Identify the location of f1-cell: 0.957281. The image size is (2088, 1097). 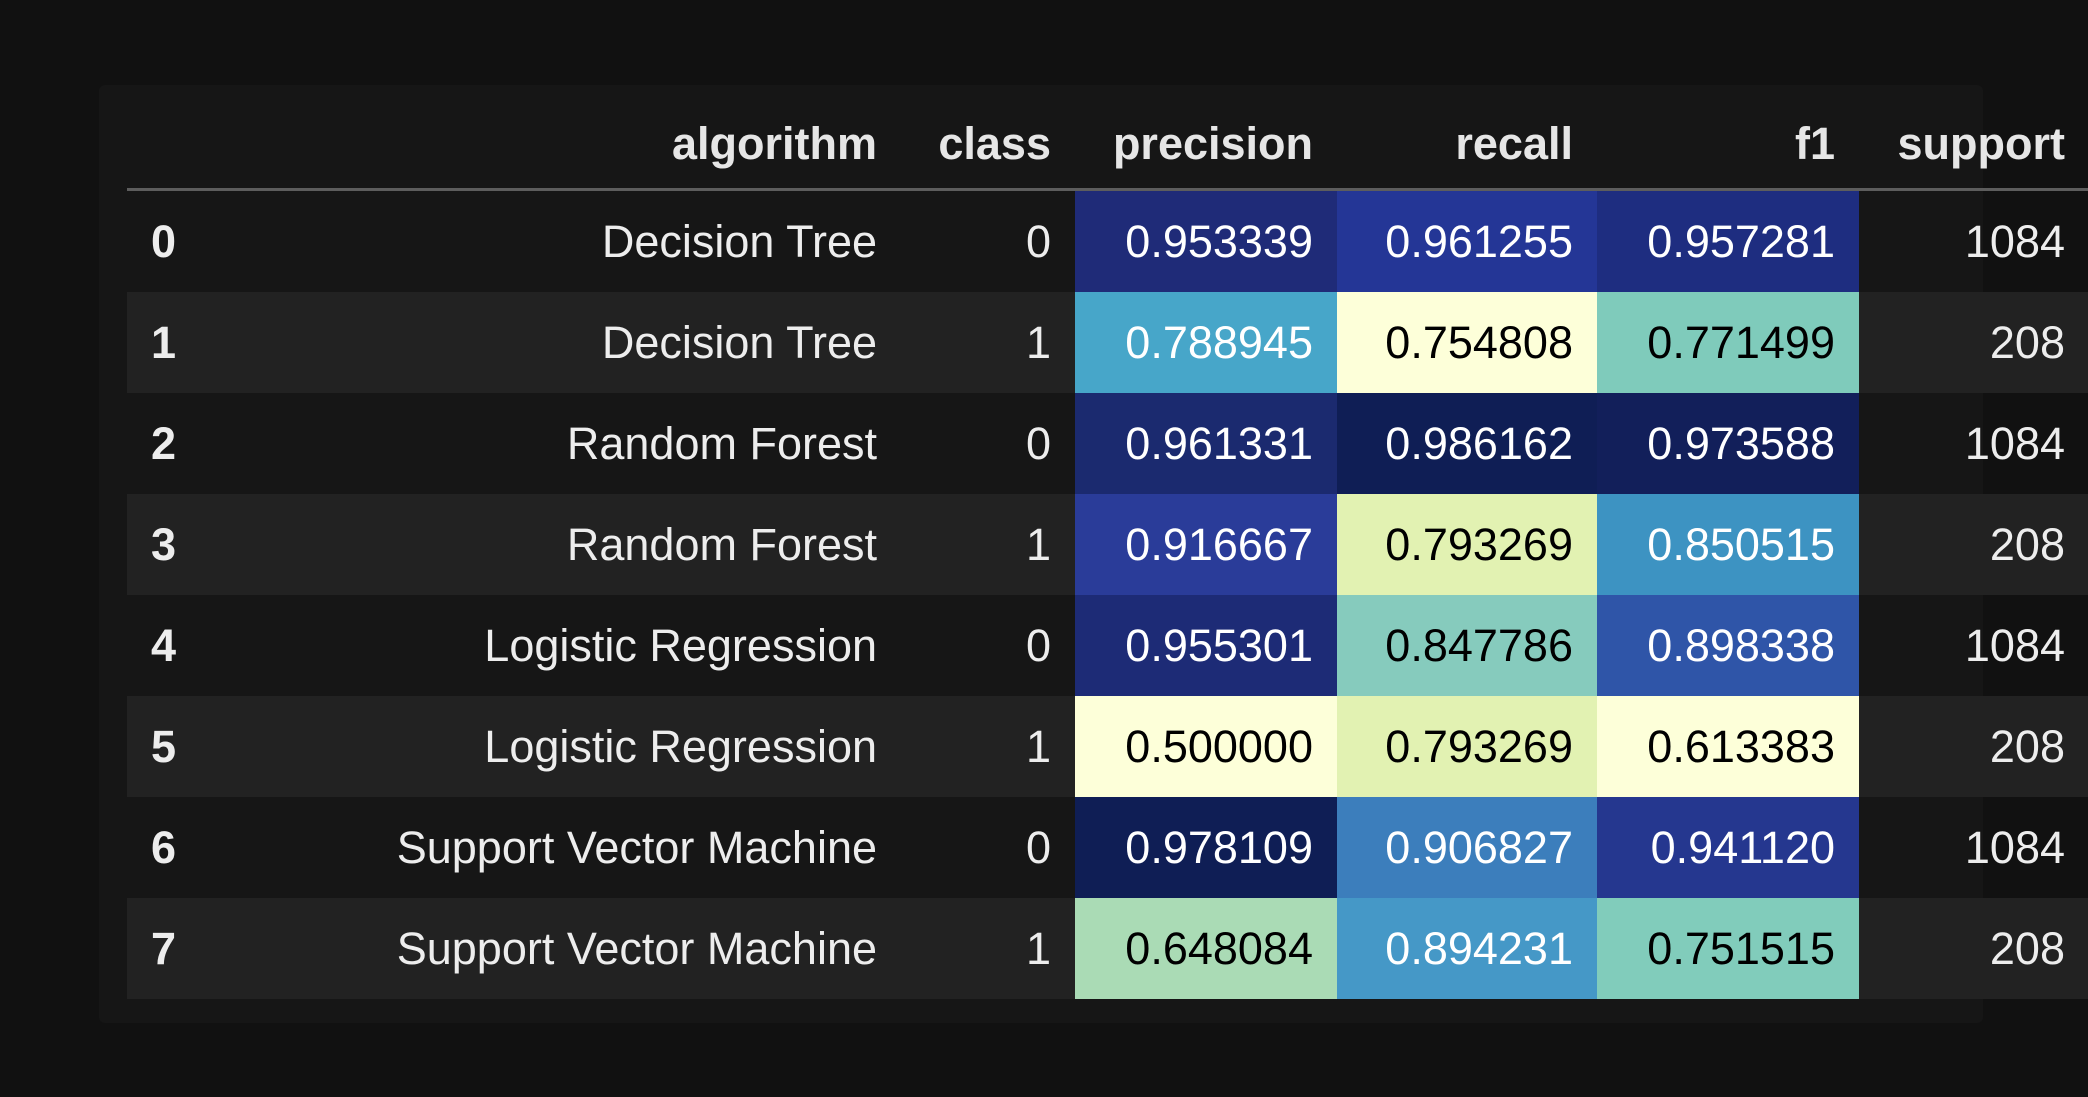
(1728, 240).